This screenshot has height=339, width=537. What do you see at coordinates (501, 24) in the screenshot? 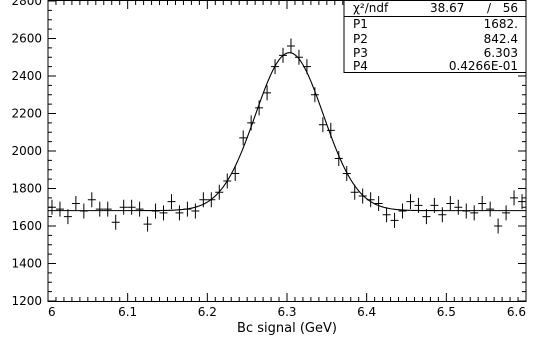
I see `stats-p1-value: 1682.` at bounding box center [501, 24].